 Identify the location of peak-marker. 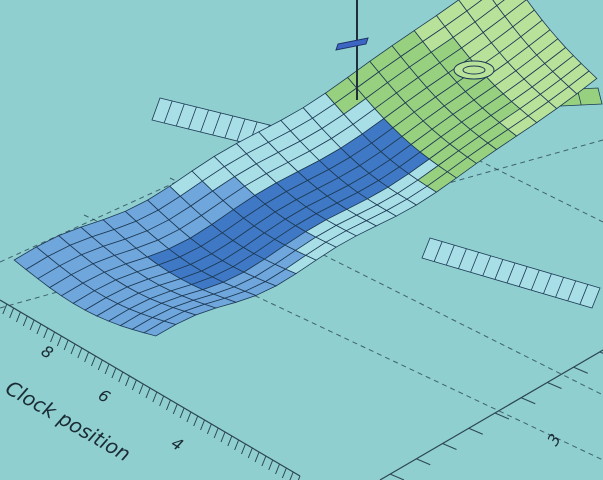
(474, 70).